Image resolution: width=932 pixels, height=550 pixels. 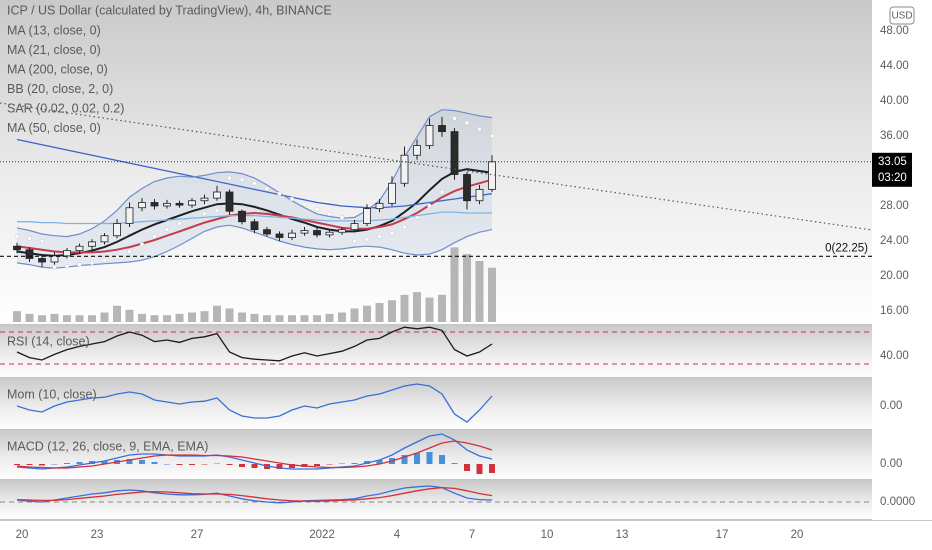 I want to click on x-tick-label: 20, so click(x=797, y=535).